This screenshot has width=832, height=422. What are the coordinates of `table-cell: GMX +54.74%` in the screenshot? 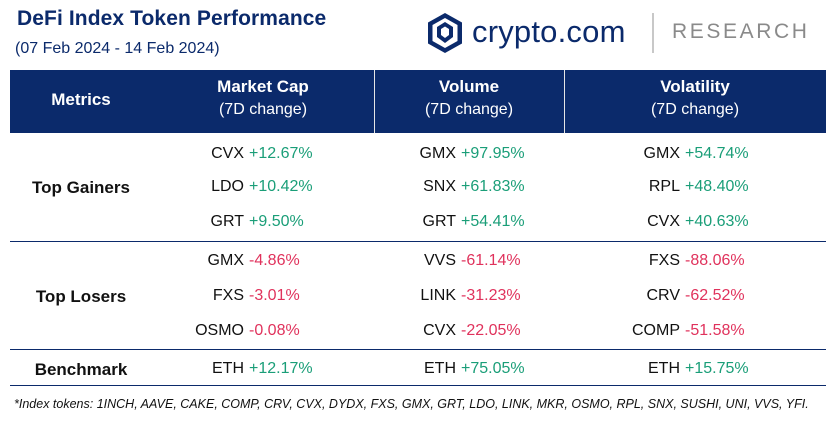 It's located at (681, 154).